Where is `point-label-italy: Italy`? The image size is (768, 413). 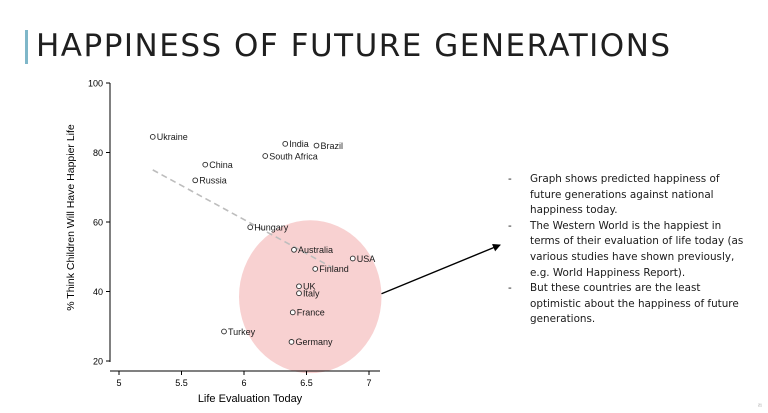 point-label-italy: Italy is located at coordinates (311, 294).